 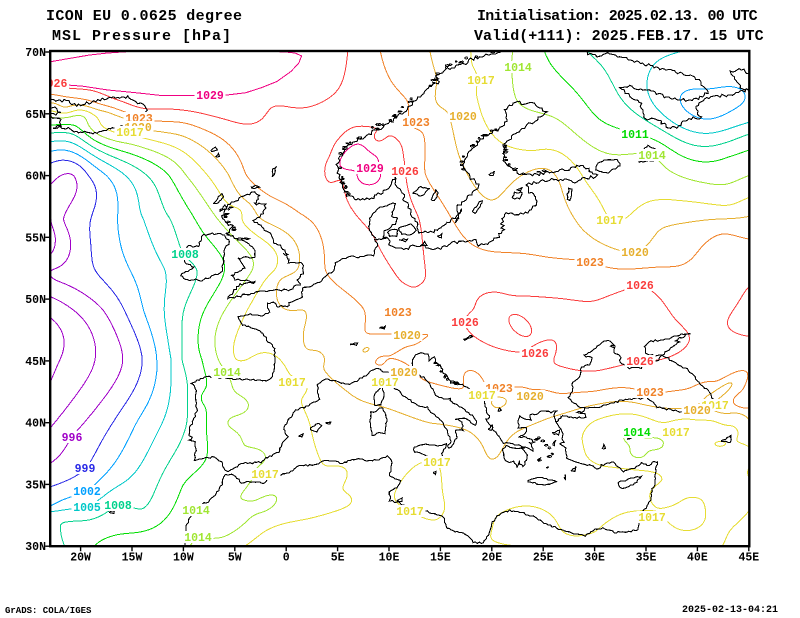 What do you see at coordinates (57, 84) in the screenshot?
I see `svg-text: 026` at bounding box center [57, 84].